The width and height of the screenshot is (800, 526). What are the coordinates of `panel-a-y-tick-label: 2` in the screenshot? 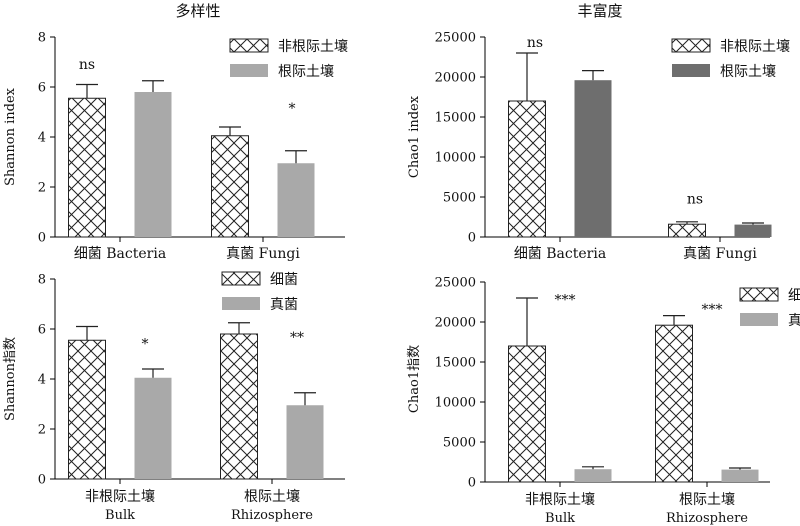 It's located at (42, 188).